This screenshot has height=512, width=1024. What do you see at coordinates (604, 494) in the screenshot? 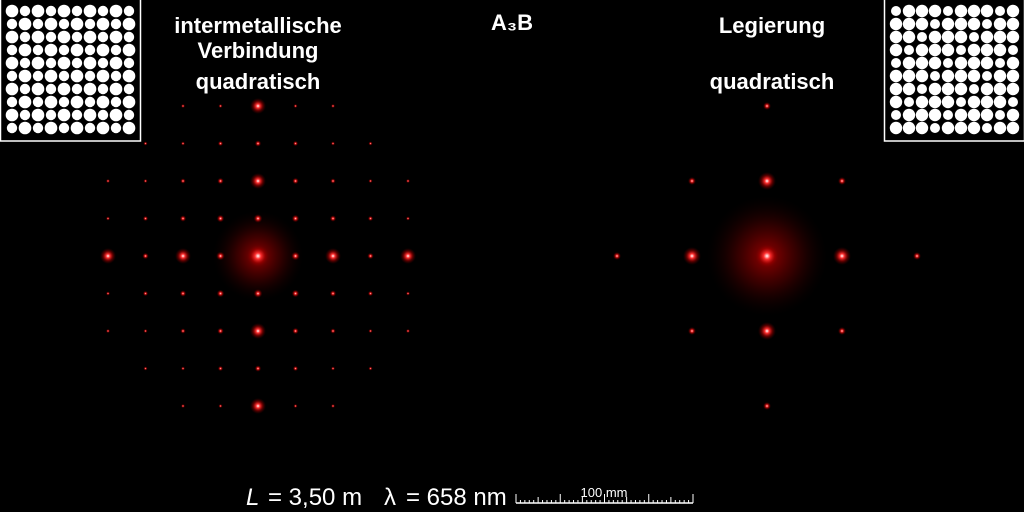
I see `scale-bar: 100 mm` at bounding box center [604, 494].